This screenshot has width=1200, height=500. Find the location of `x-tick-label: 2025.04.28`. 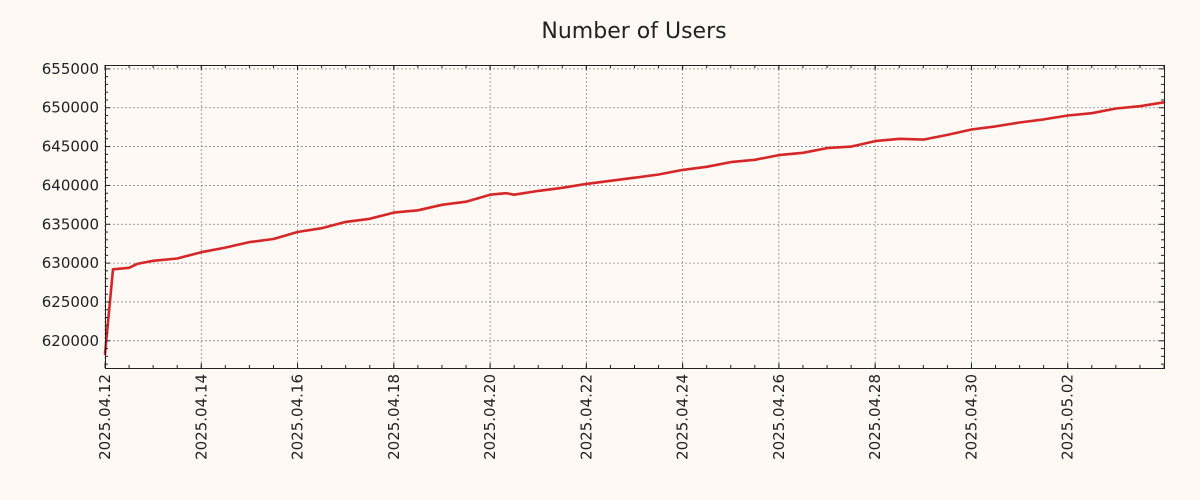

x-tick-label: 2025.04.28 is located at coordinates (875, 417).